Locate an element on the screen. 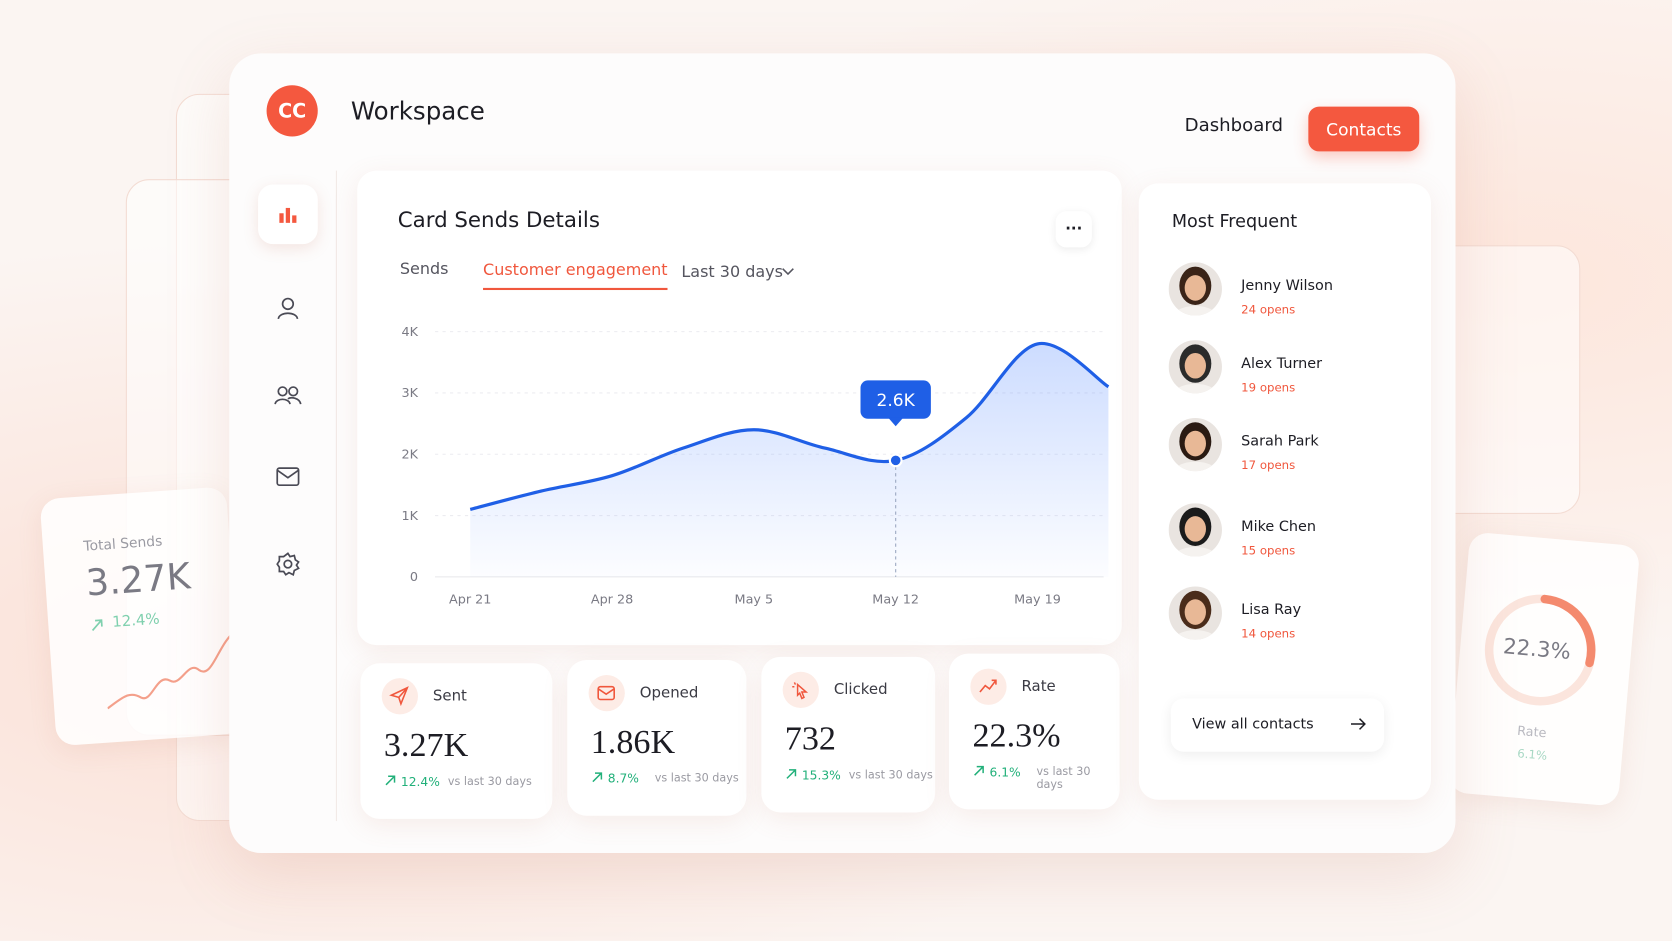 The image size is (1672, 941). tab-active: Customer engagement is located at coordinates (575, 275).